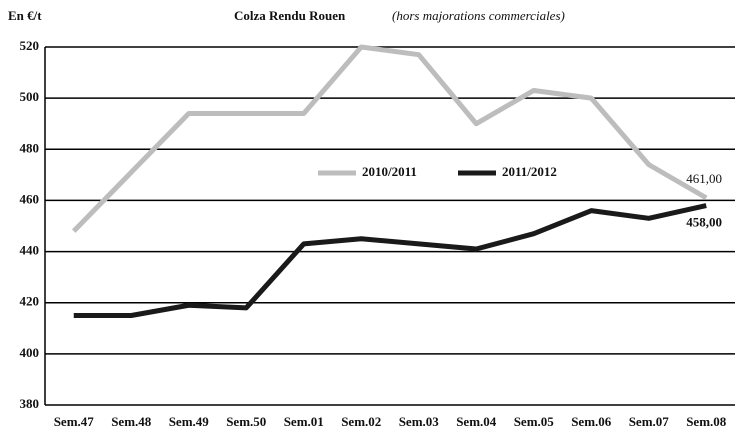 The image size is (747, 445). Describe the element at coordinates (478, 15) in the screenshot. I see `chart-subtitle: (hors majorations commerciales)` at that location.